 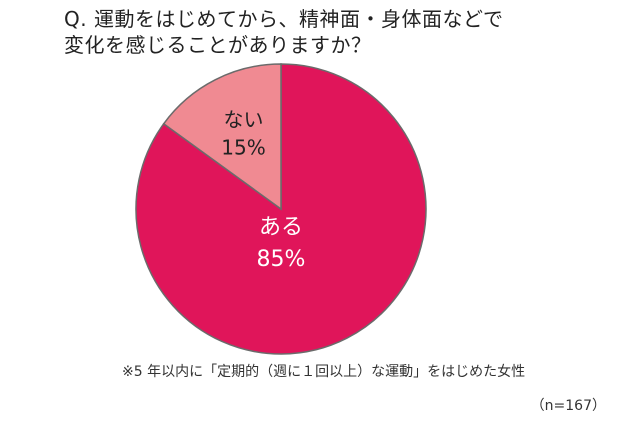 What do you see at coordinates (324, 372) in the screenshot?
I see `footnote: ※5 年以内に「定期的（週に１回以上）な運動」をはじめた女性` at bounding box center [324, 372].